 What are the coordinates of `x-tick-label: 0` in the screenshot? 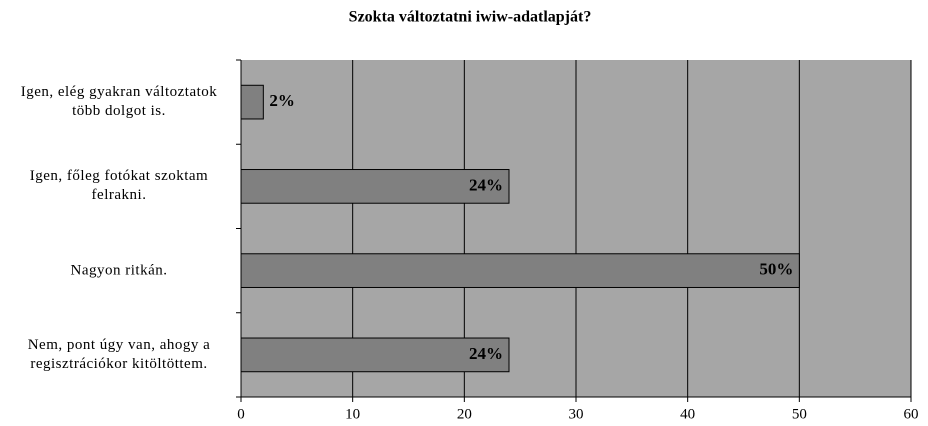 It's located at (241, 414).